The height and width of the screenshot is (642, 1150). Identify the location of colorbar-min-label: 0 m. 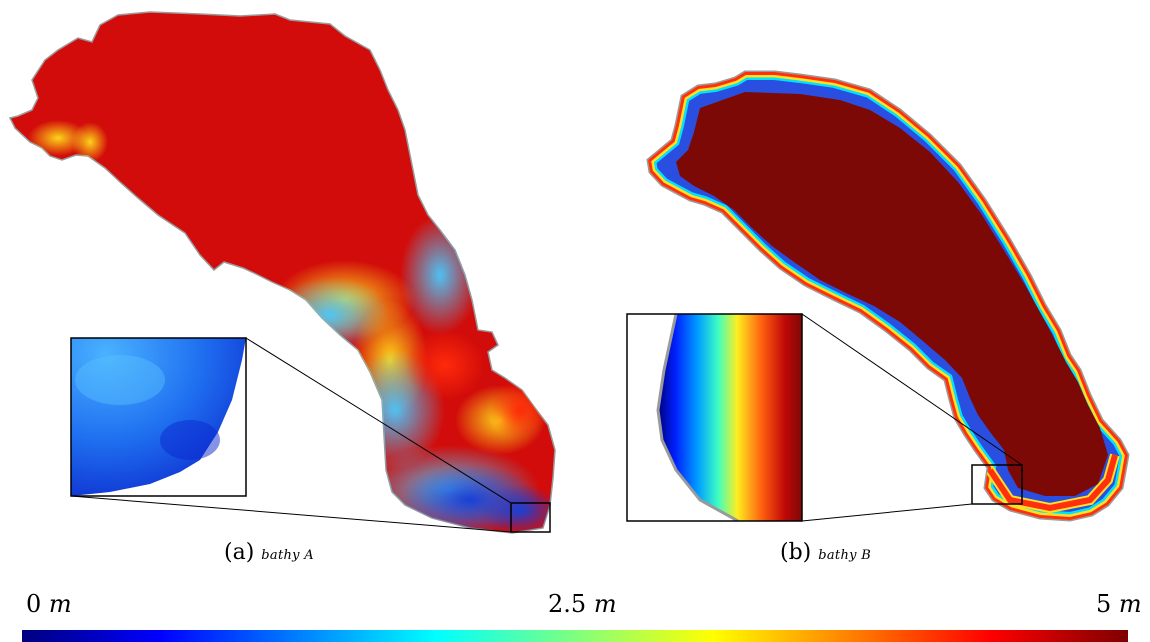
(49, 604).